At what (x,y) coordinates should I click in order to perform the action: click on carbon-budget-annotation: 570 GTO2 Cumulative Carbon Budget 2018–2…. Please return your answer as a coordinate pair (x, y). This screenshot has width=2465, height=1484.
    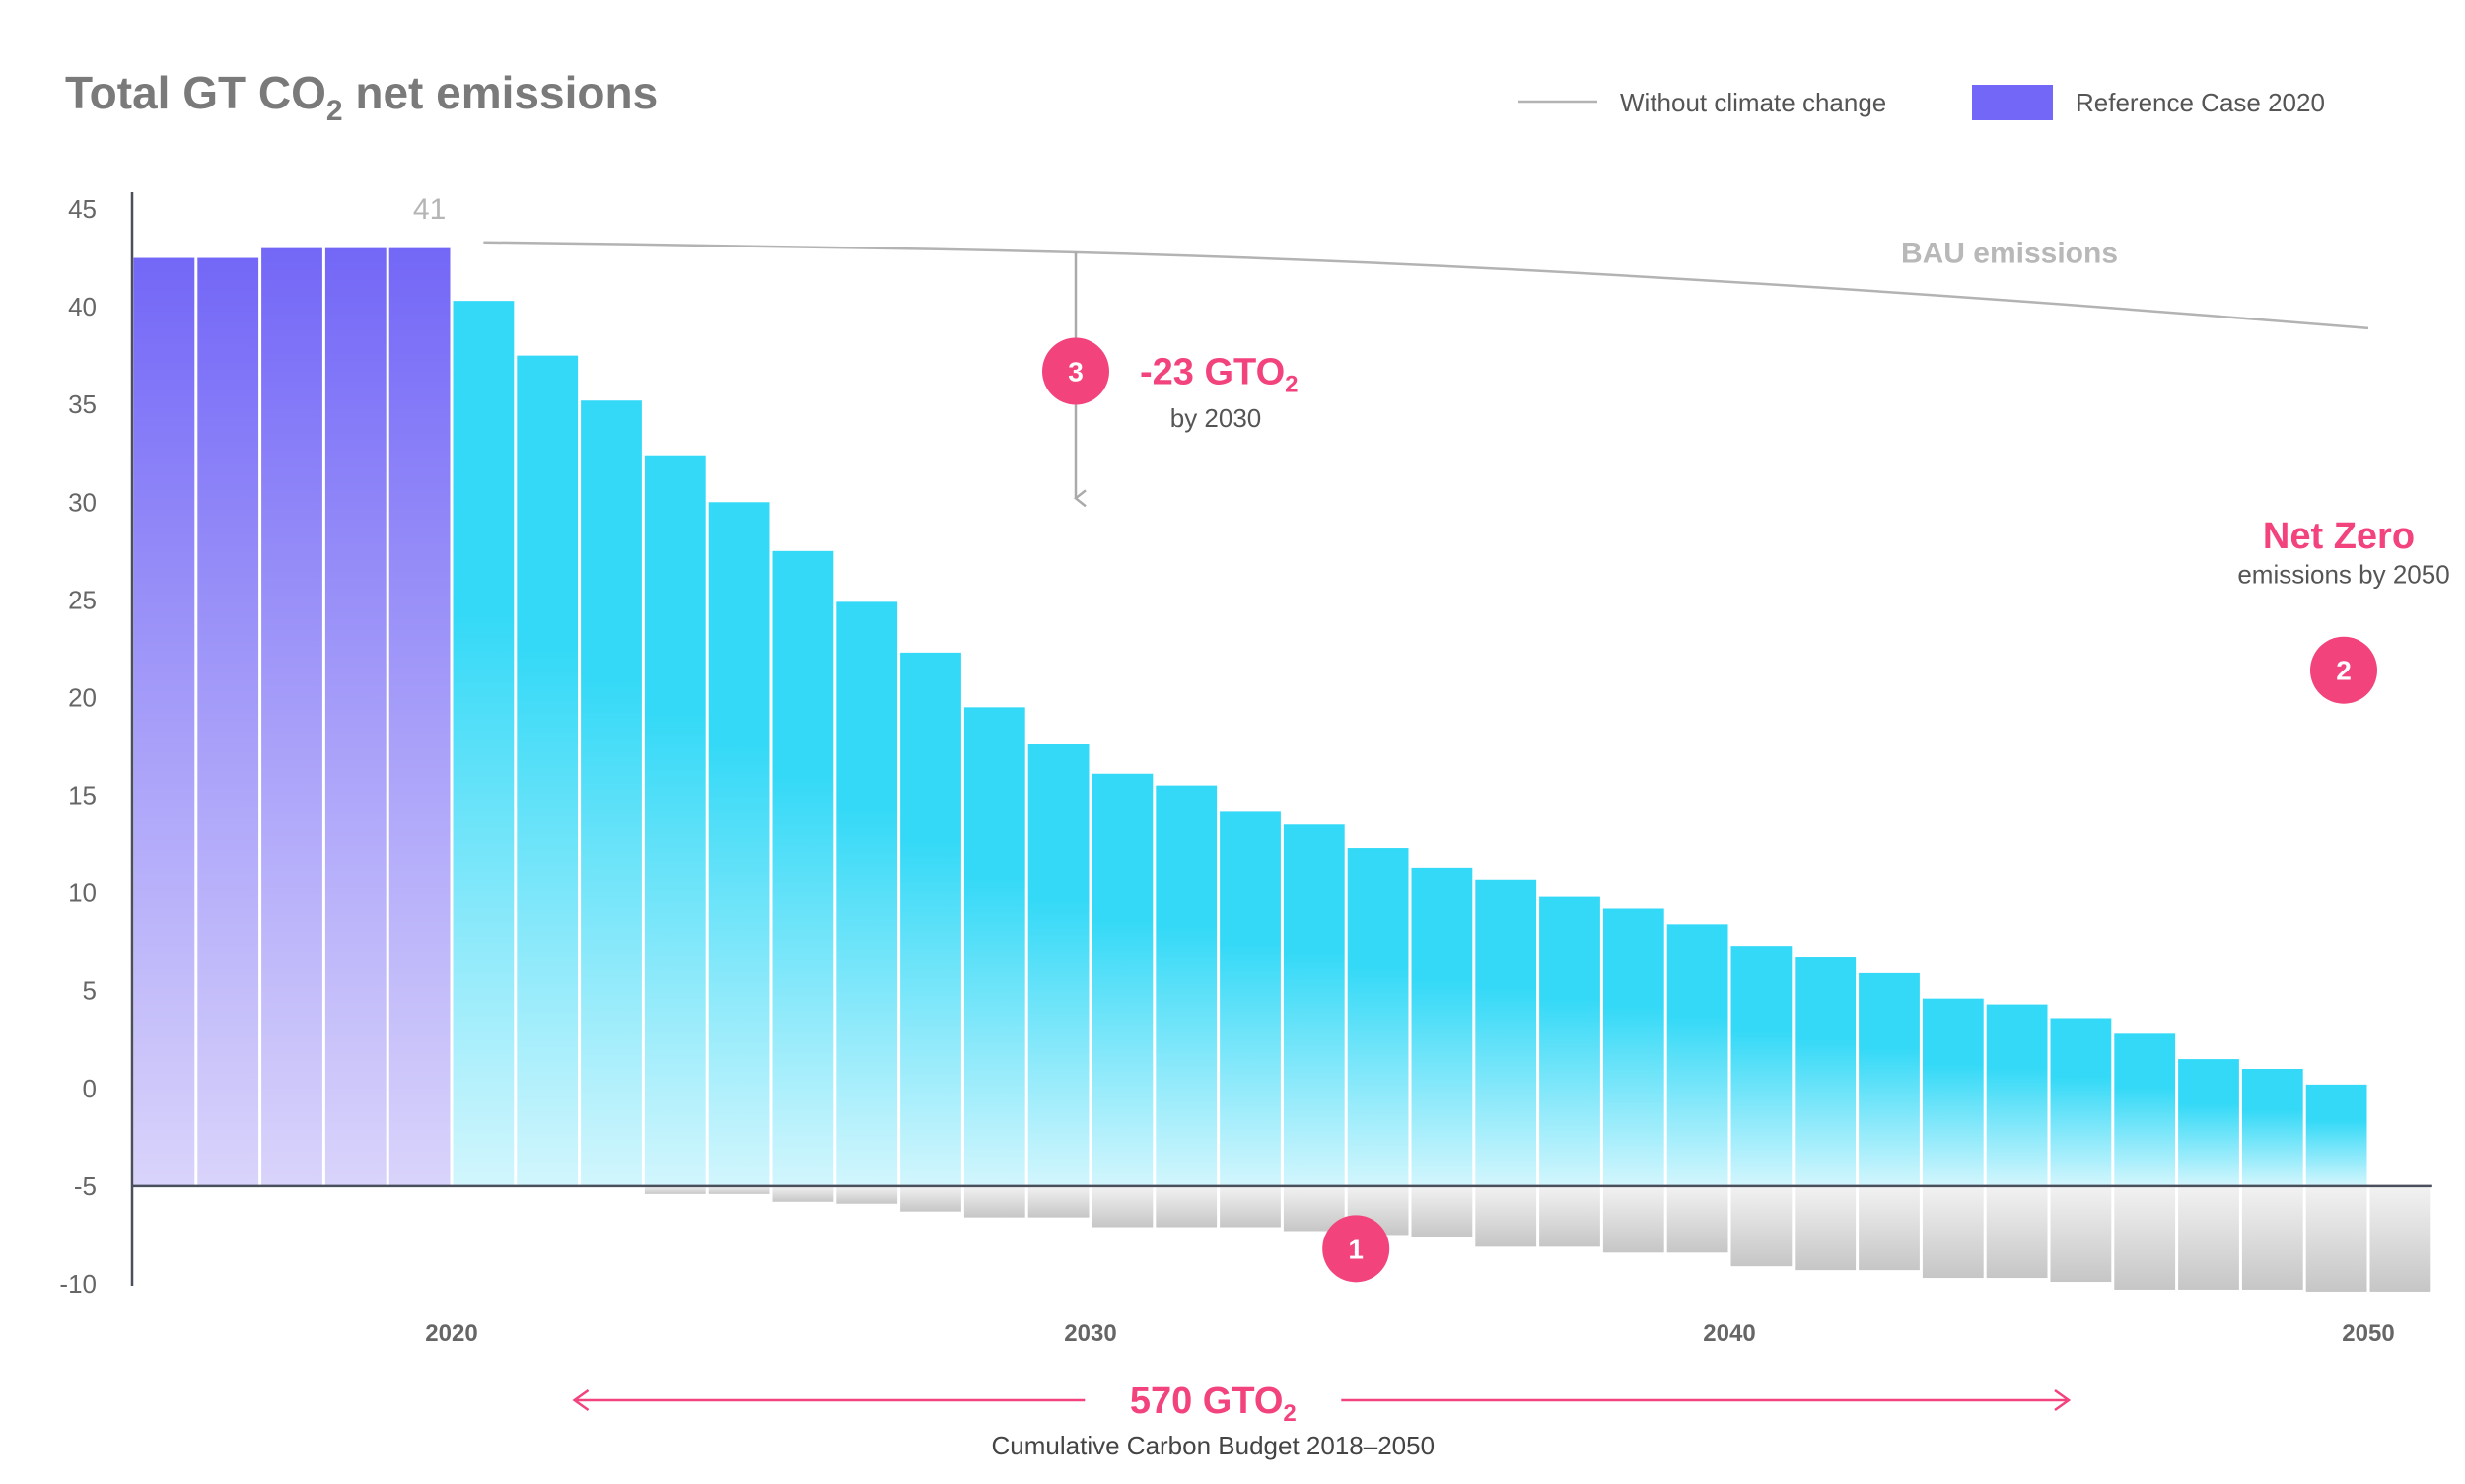
    Looking at the image, I should click on (1322, 1420).